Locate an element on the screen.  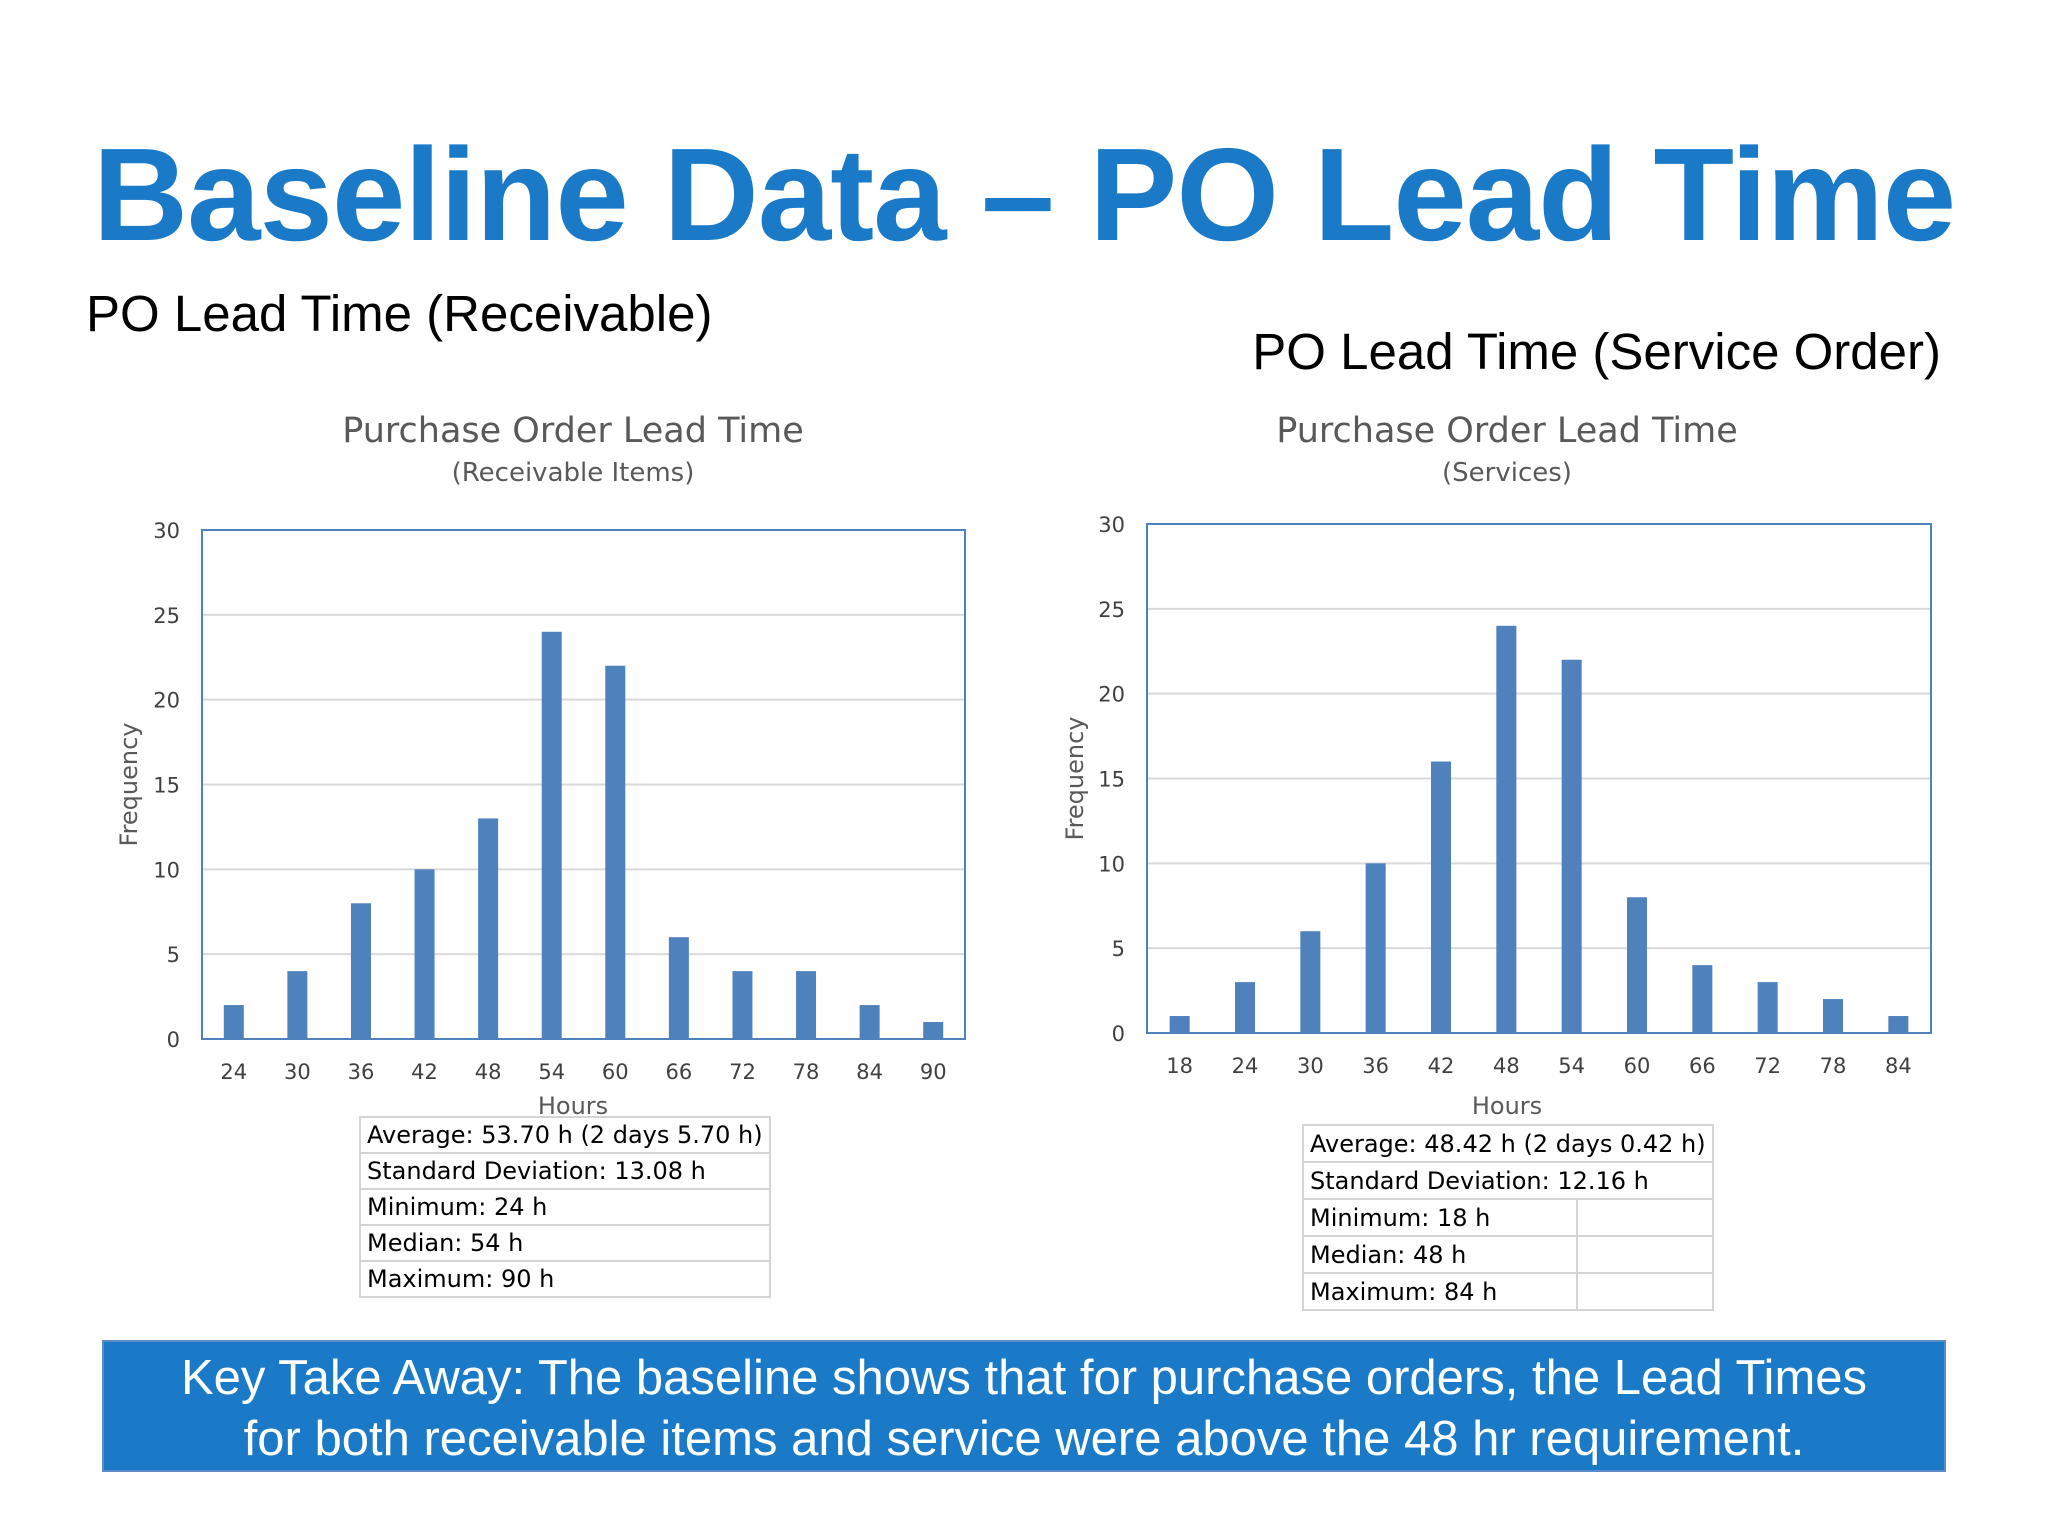
stats-average: Average: 48.42 h (2 days 0.42 h) is located at coordinates (1508, 1143).